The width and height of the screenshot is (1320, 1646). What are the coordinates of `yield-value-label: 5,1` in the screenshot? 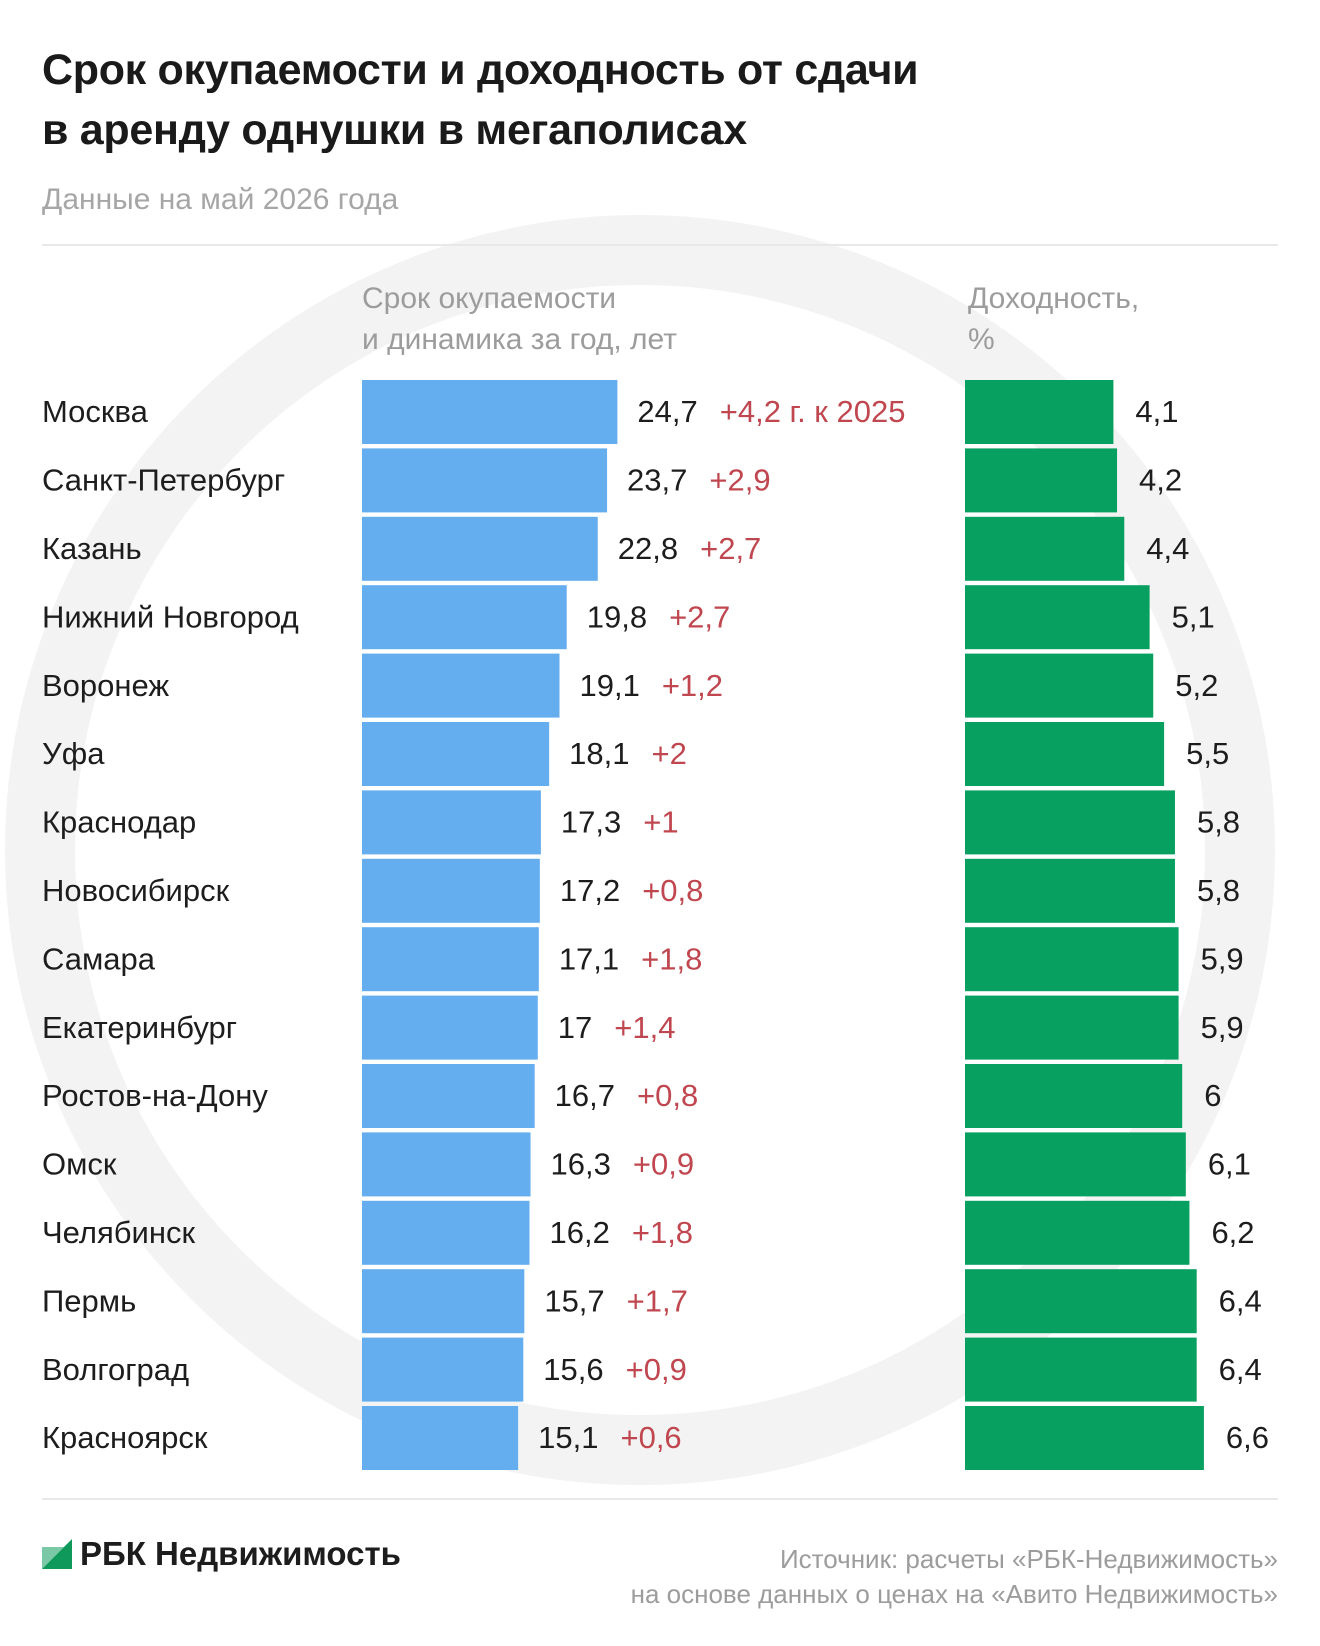 It's located at (1193, 616).